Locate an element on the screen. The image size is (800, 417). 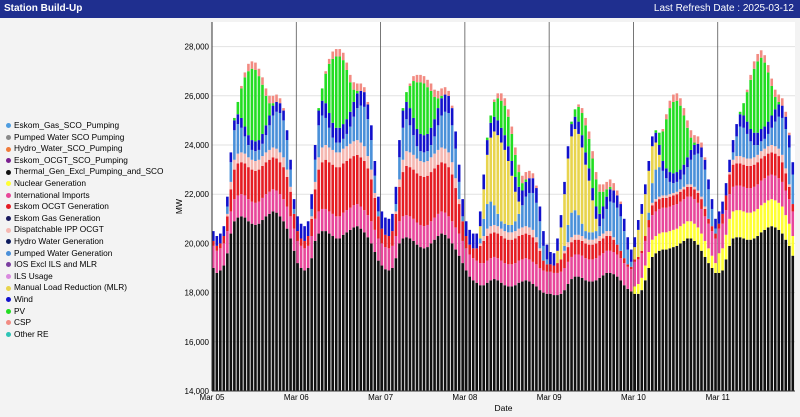
legend-item: Hydro Water Generation is located at coordinates (84, 242).